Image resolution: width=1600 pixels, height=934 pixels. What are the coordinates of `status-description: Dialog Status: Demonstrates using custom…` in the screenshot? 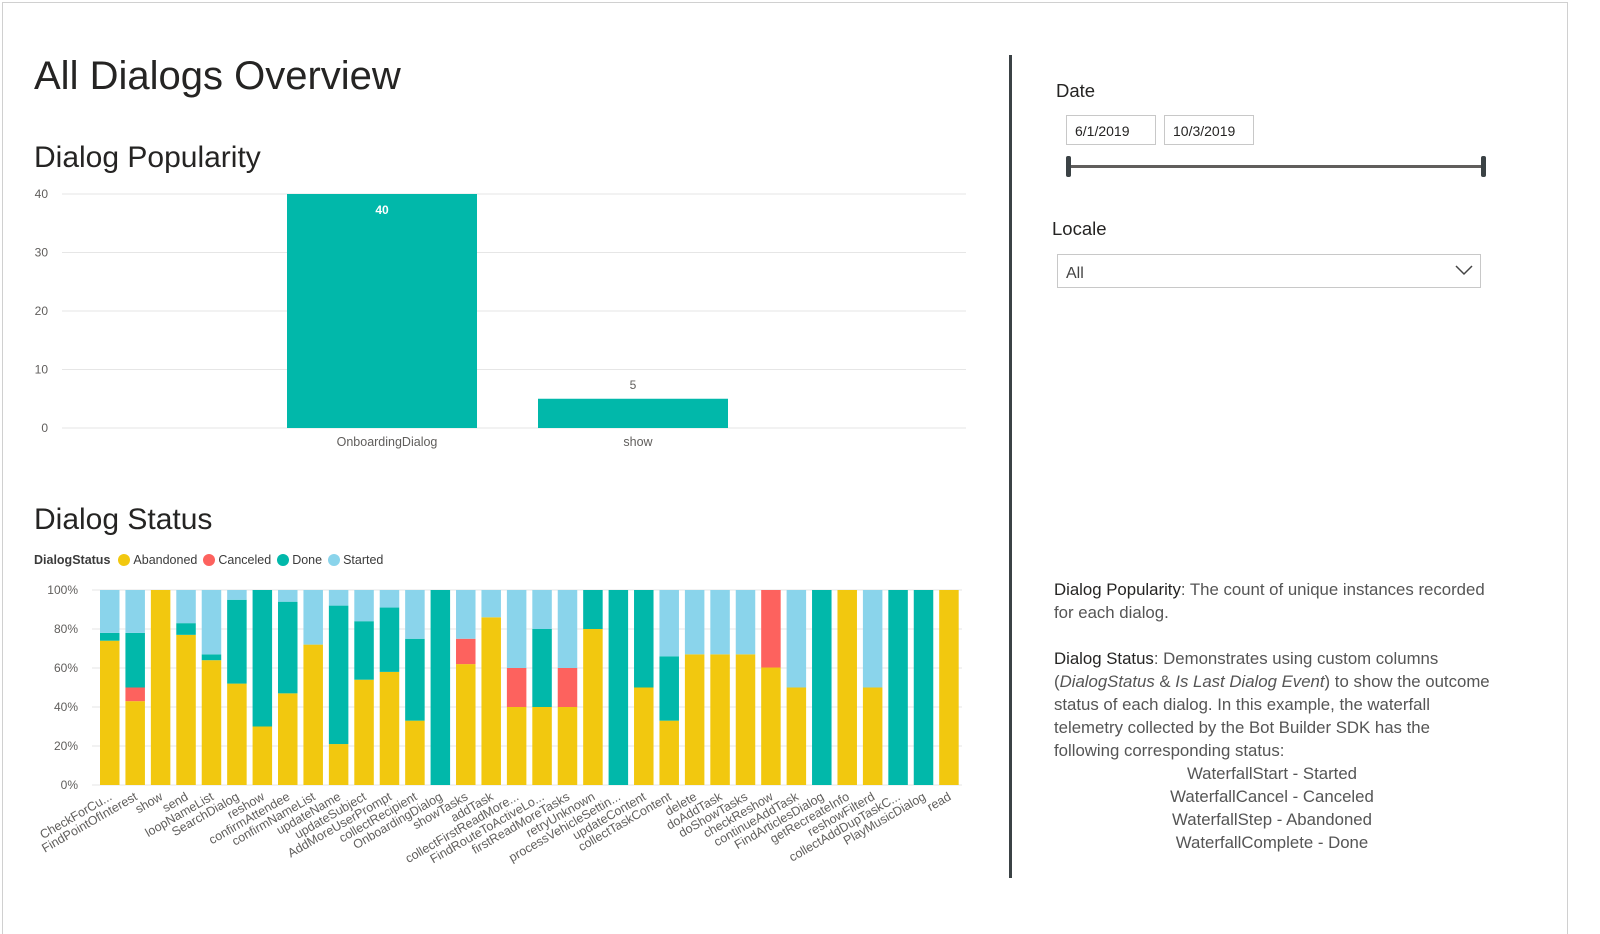 It's located at (1274, 704).